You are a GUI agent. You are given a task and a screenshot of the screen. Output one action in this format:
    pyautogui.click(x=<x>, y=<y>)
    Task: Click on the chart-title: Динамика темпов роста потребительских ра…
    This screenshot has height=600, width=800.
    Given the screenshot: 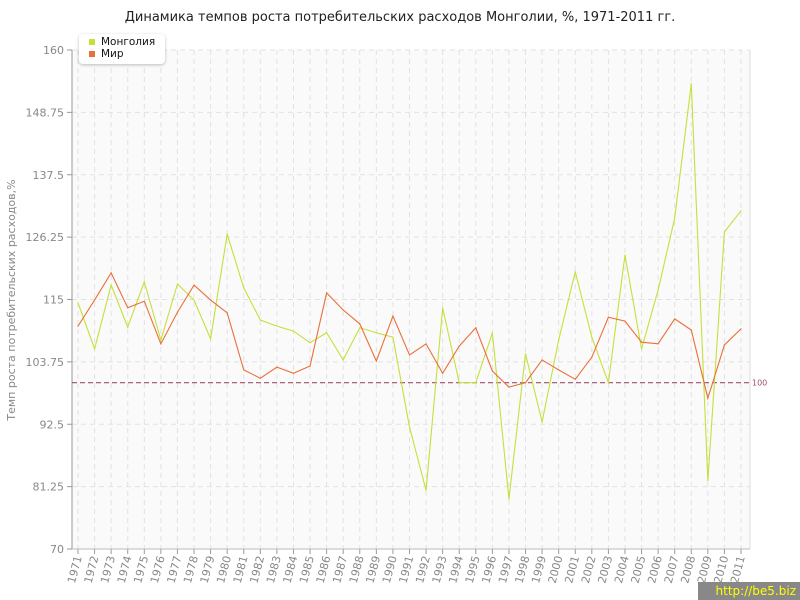 What is the action you would take?
    pyautogui.click(x=400, y=17)
    